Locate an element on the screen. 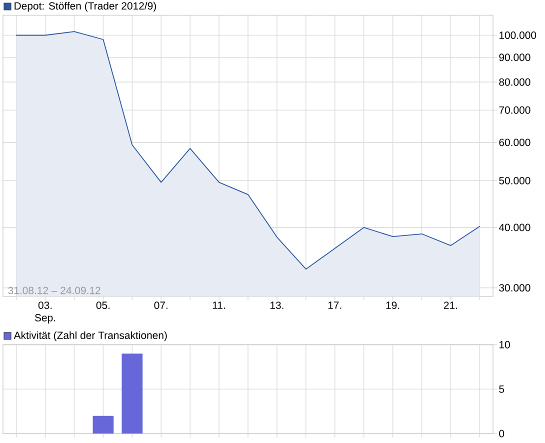 The height and width of the screenshot is (443, 545). y-tick-label: 60.000 is located at coordinates (514, 142).